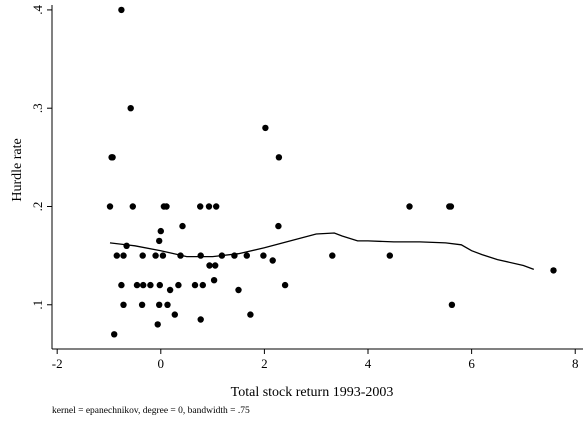 Image resolution: width=583 pixels, height=423 pixels. What do you see at coordinates (575, 363) in the screenshot?
I see `x-tick-label: 8` at bounding box center [575, 363].